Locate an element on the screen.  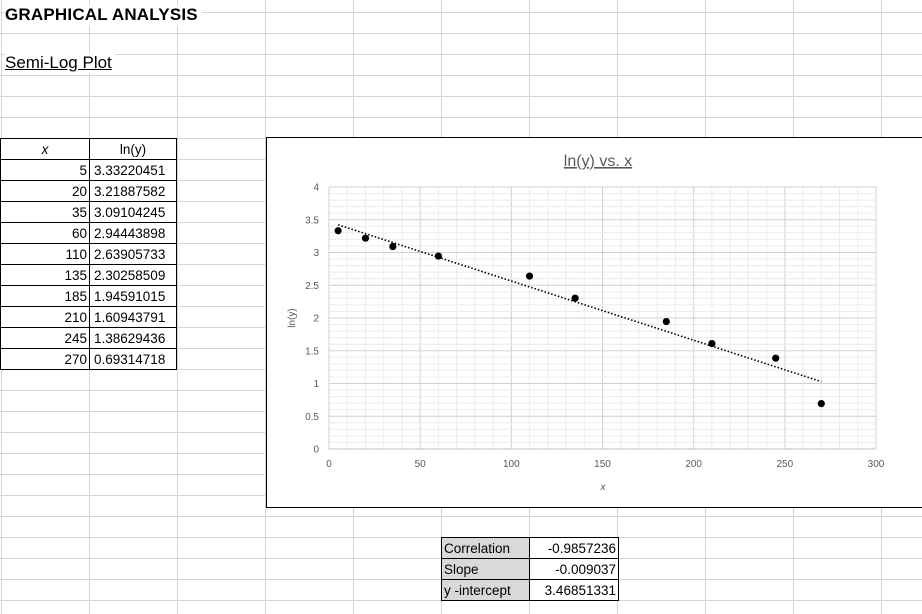
stats-row-correlation: Correlation -0.9857236 is located at coordinates (530, 548).